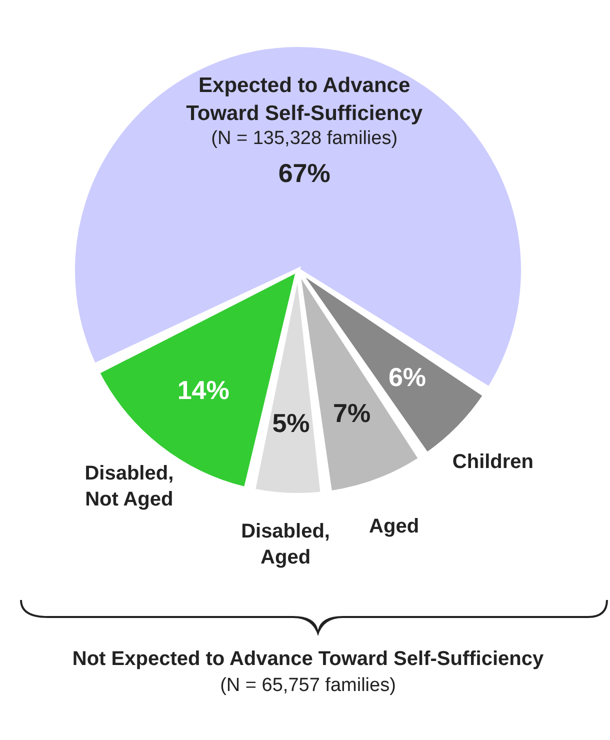 This screenshot has height=740, width=610. I want to click on text: (N = 65,757 families), so click(308, 686).